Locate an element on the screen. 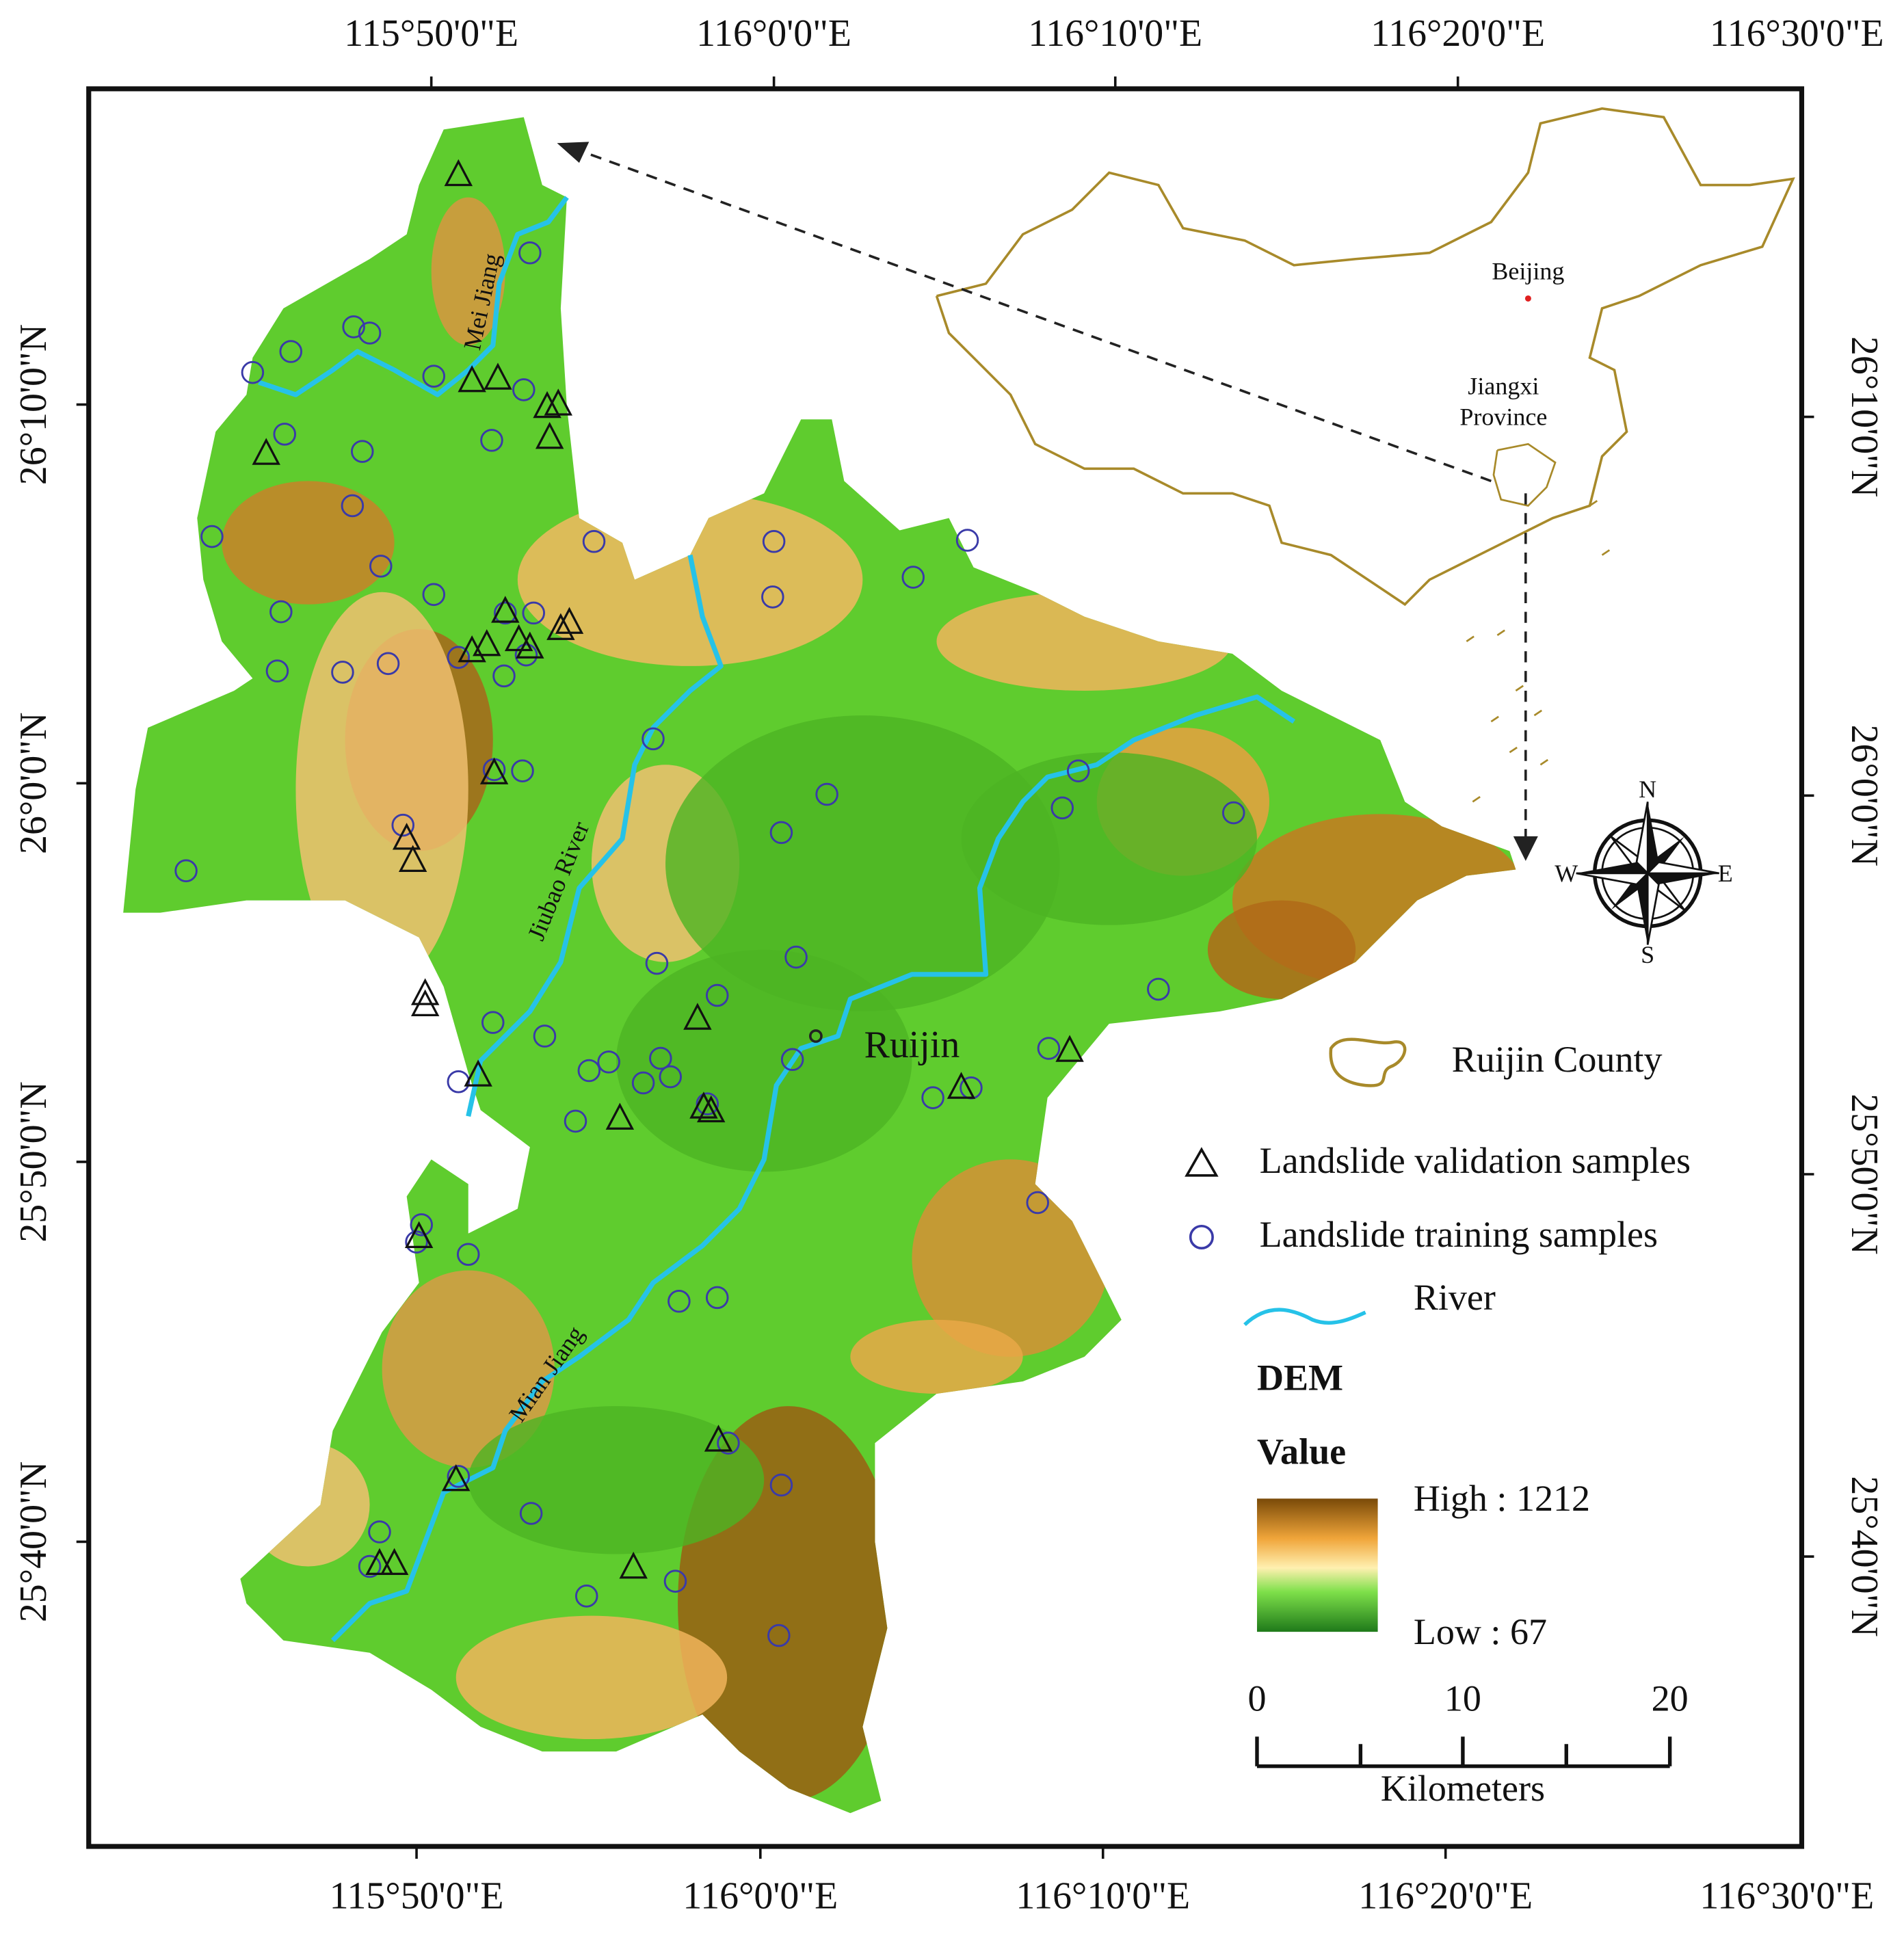 The width and height of the screenshot is (1904, 1934). top-lon-label: 116°20'0"E is located at coordinates (1458, 33).